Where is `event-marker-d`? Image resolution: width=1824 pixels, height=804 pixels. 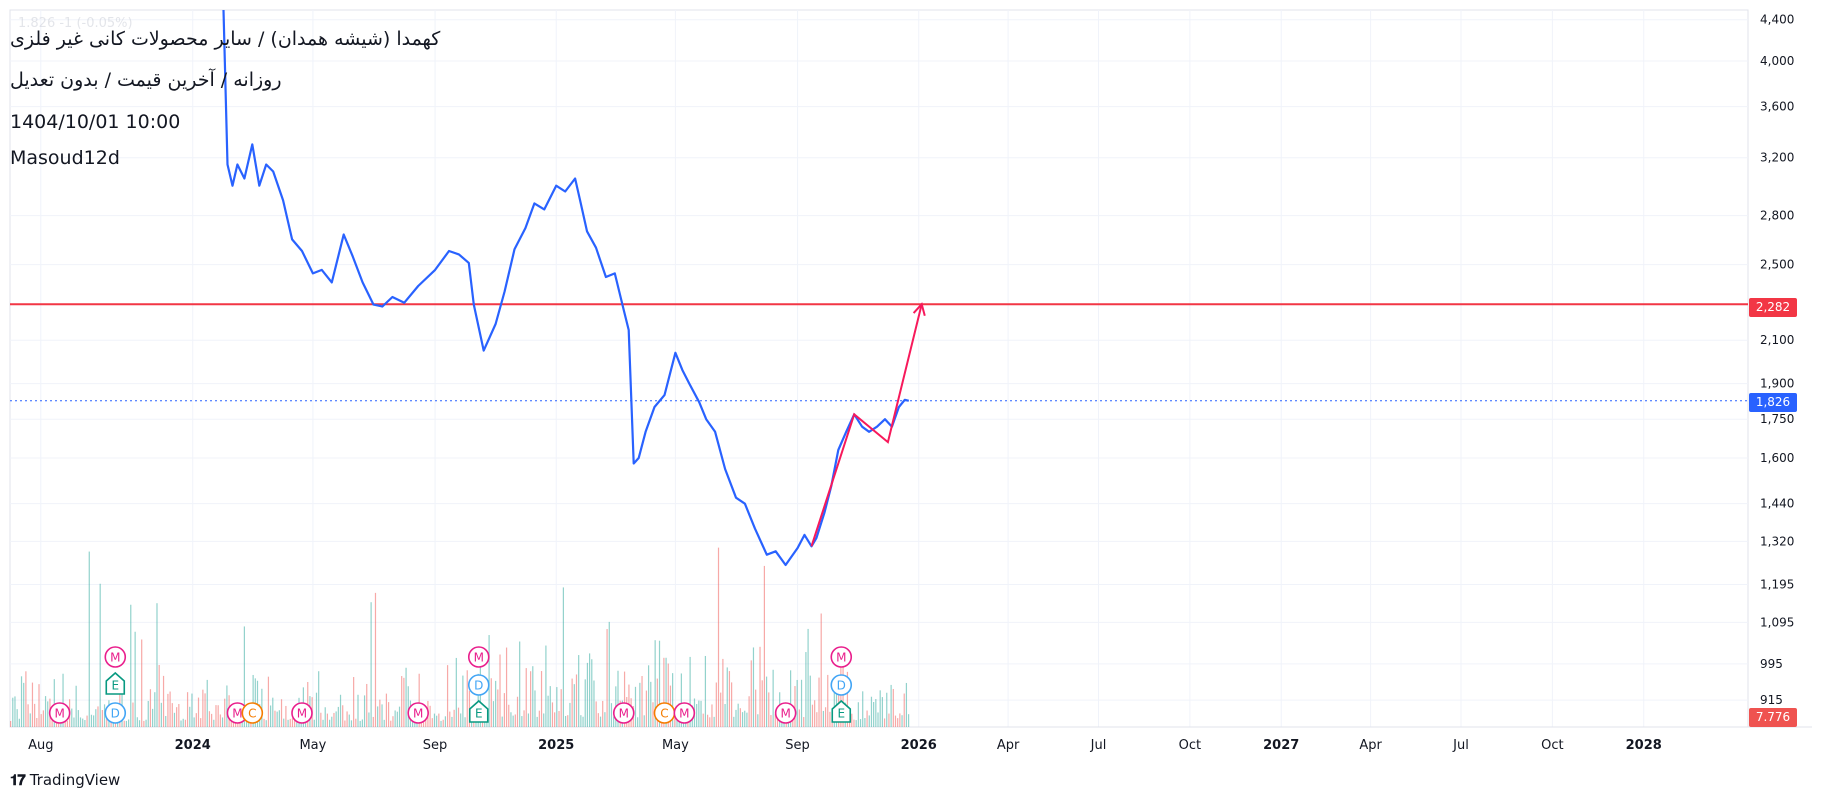
event-marker-d is located at coordinates (115, 713).